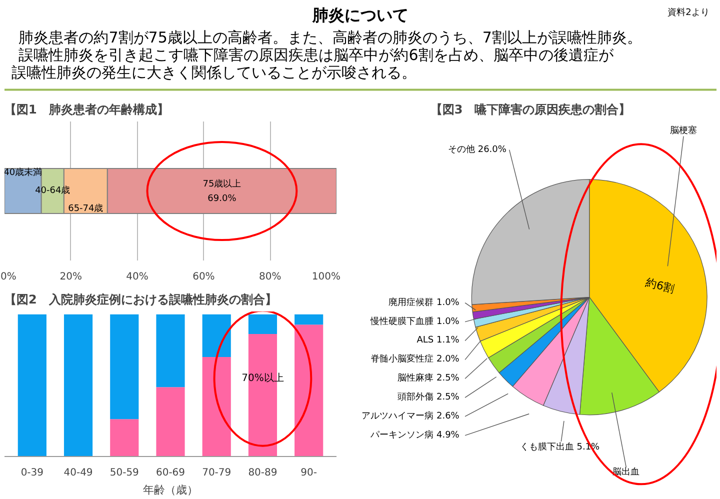  What do you see at coordinates (137, 277) in the screenshot?
I see `x-tick-label: 40%` at bounding box center [137, 277].